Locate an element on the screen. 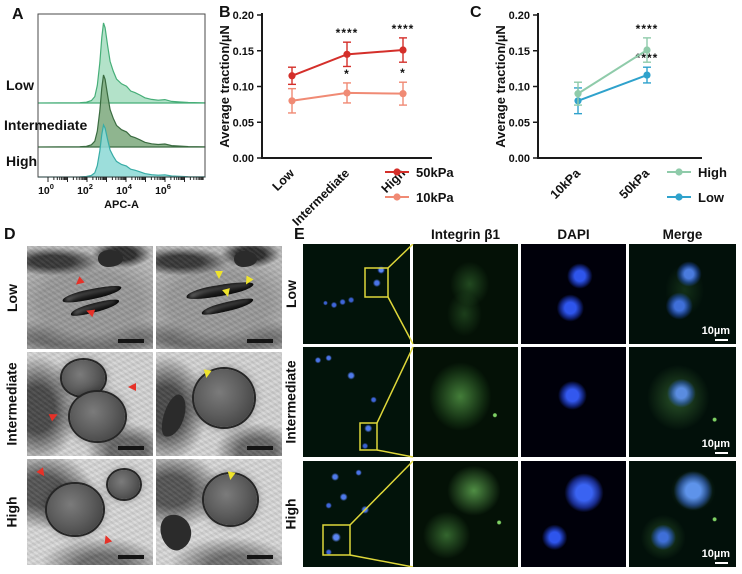 This screenshot has height=574, width=742. legend-label-10kpa: 10kPa is located at coordinates (435, 197).